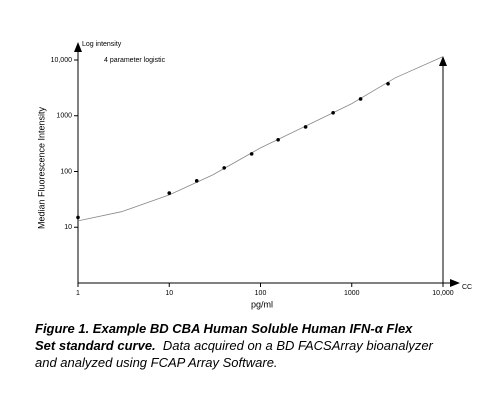 This screenshot has height=408, width=490. Describe the element at coordinates (443, 61) in the screenshot. I see `right-arrow` at that location.